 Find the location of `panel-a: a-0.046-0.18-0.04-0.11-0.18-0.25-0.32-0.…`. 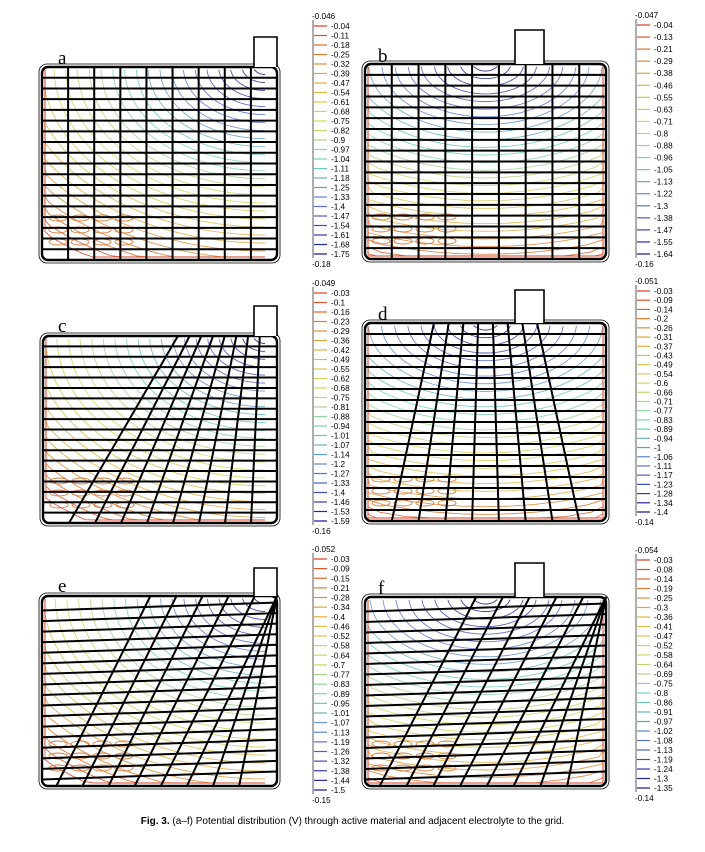

panel-a: a-0.046-0.18-0.04-0.11-0.18-0.25-0.32-0.… is located at coordinates (194, 140).